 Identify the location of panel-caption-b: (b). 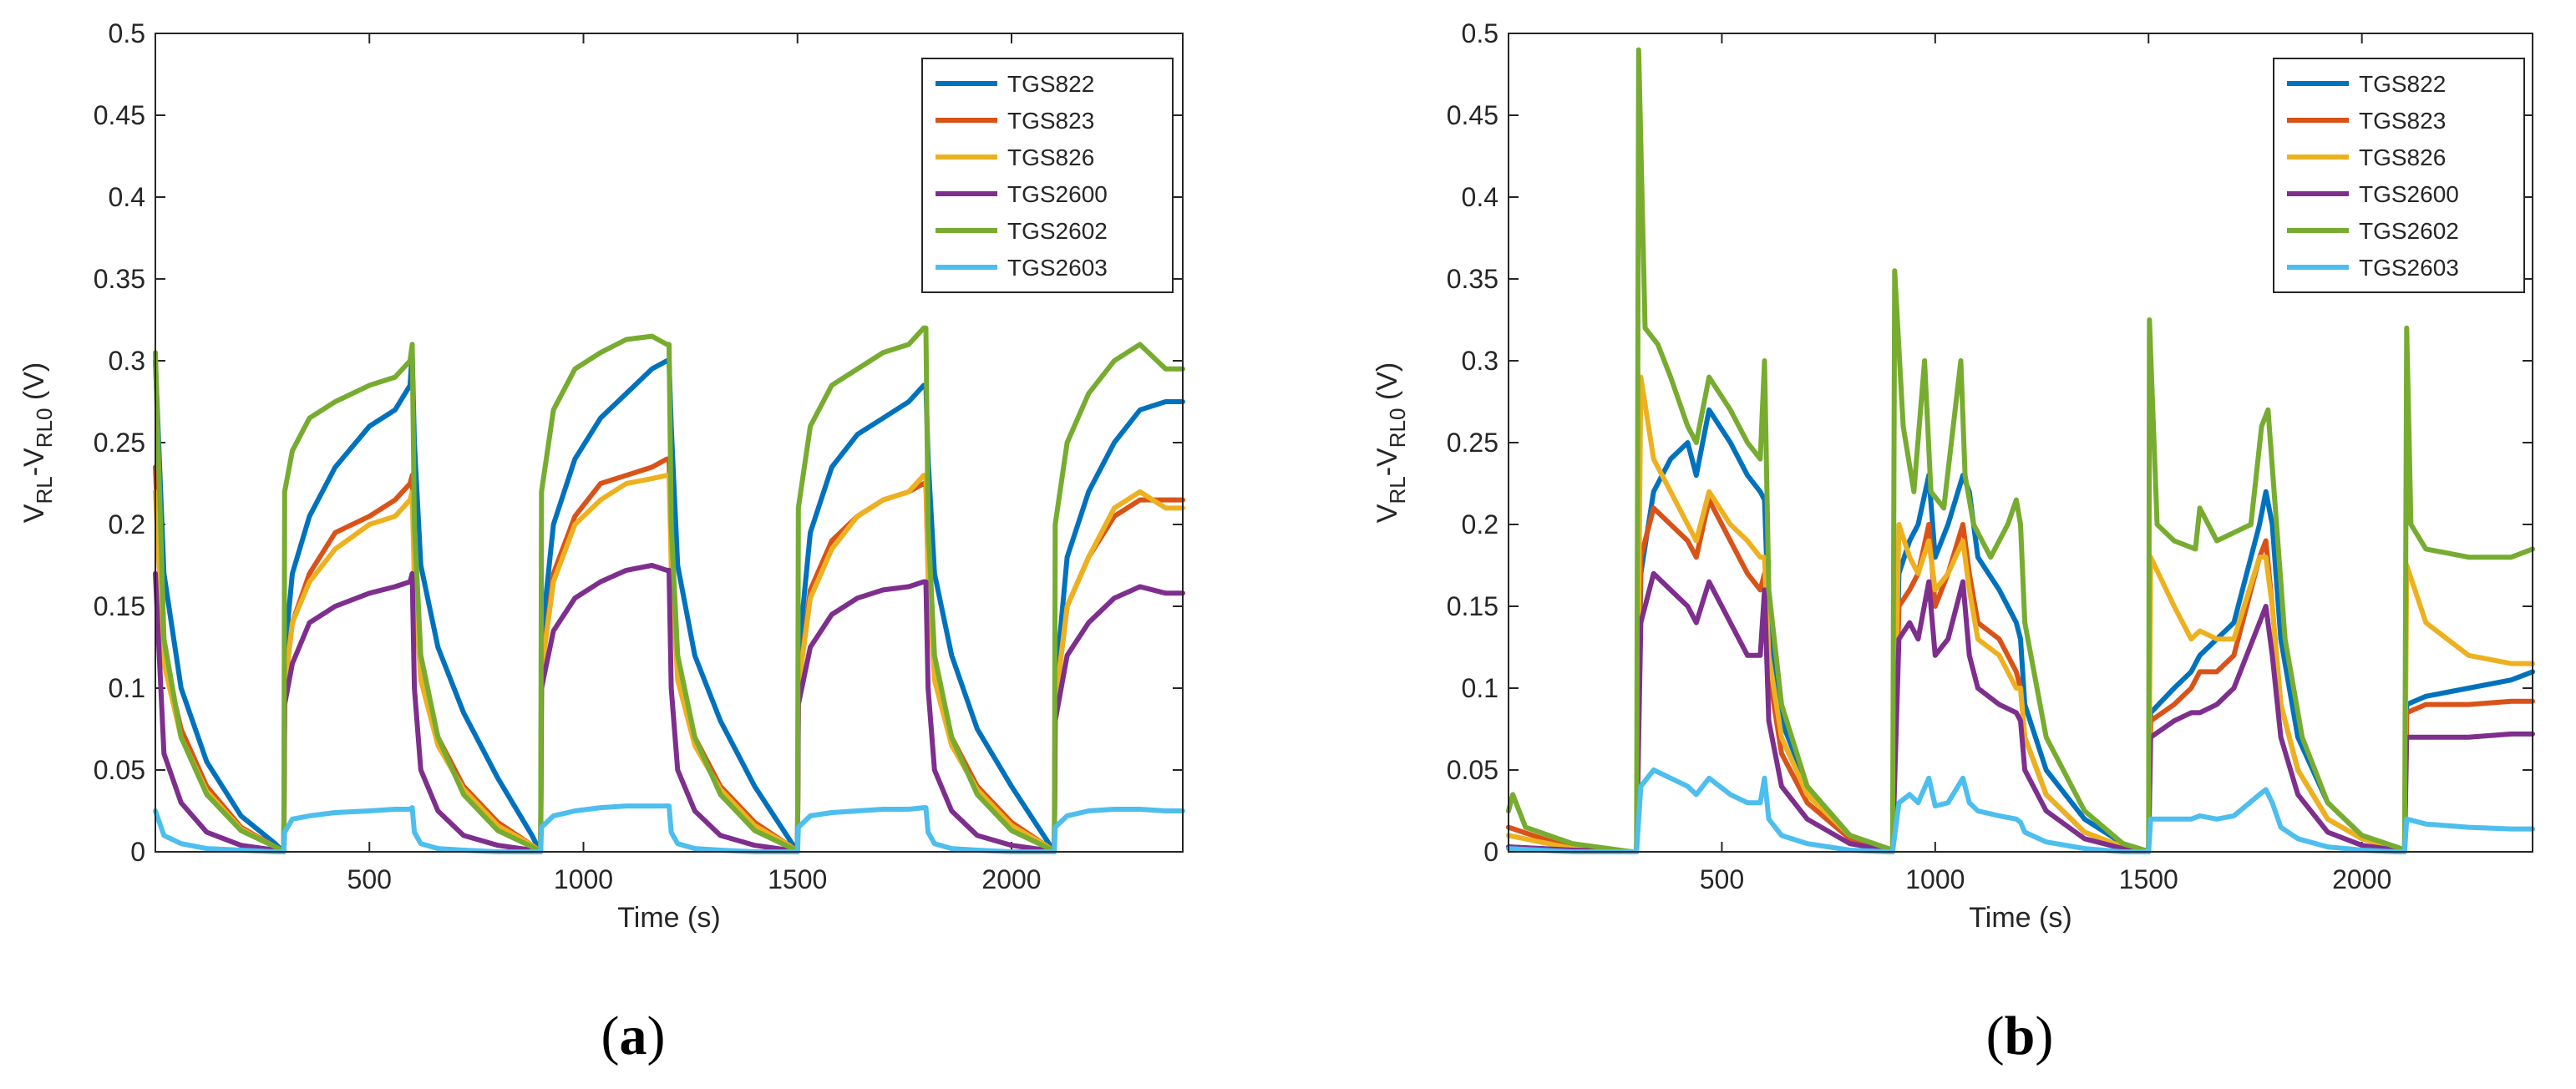
(2020, 1035).